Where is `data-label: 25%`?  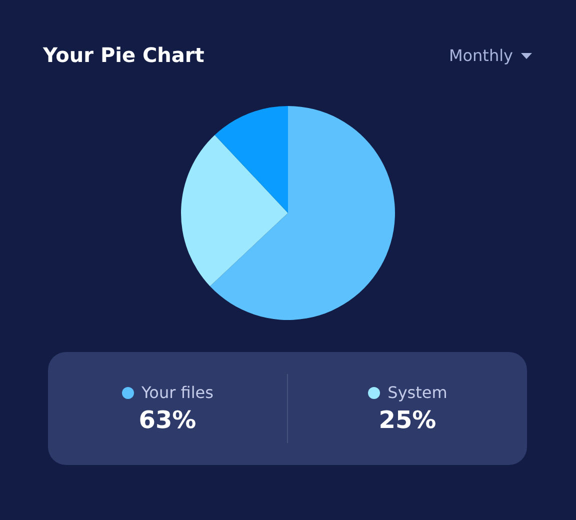
data-label: 25% is located at coordinates (407, 420).